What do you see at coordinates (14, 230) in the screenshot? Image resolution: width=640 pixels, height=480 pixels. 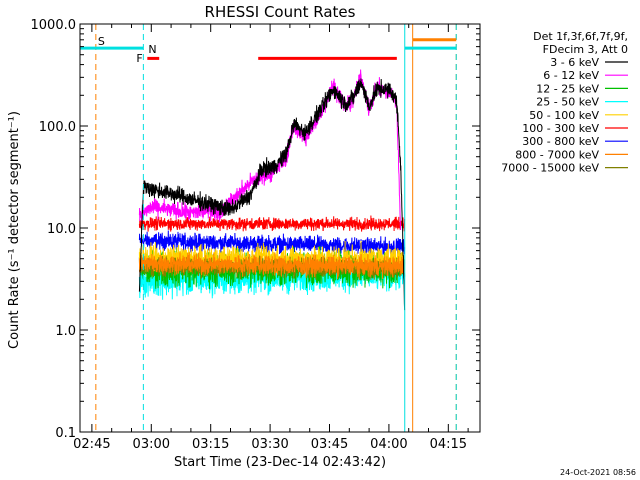 I see `y-axis-label: Count Rate (s⁻¹ detector segment⁻¹)` at bounding box center [14, 230].